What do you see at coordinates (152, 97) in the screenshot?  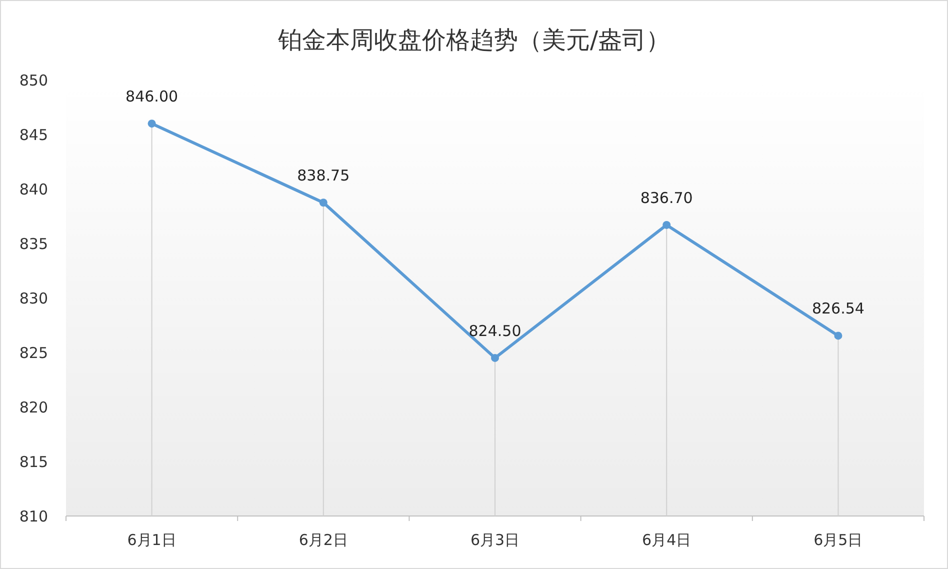 I see `data-label: 846.00` at bounding box center [152, 97].